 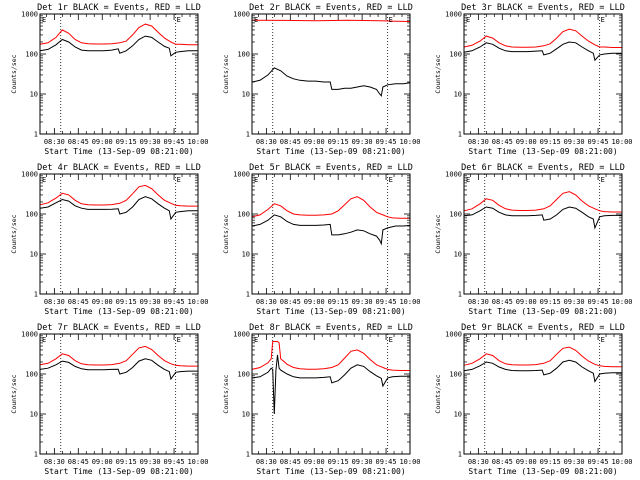 I want to click on panel-title: Det 3r BLACK = Events, RED = LLD, so click(x=543, y=8).